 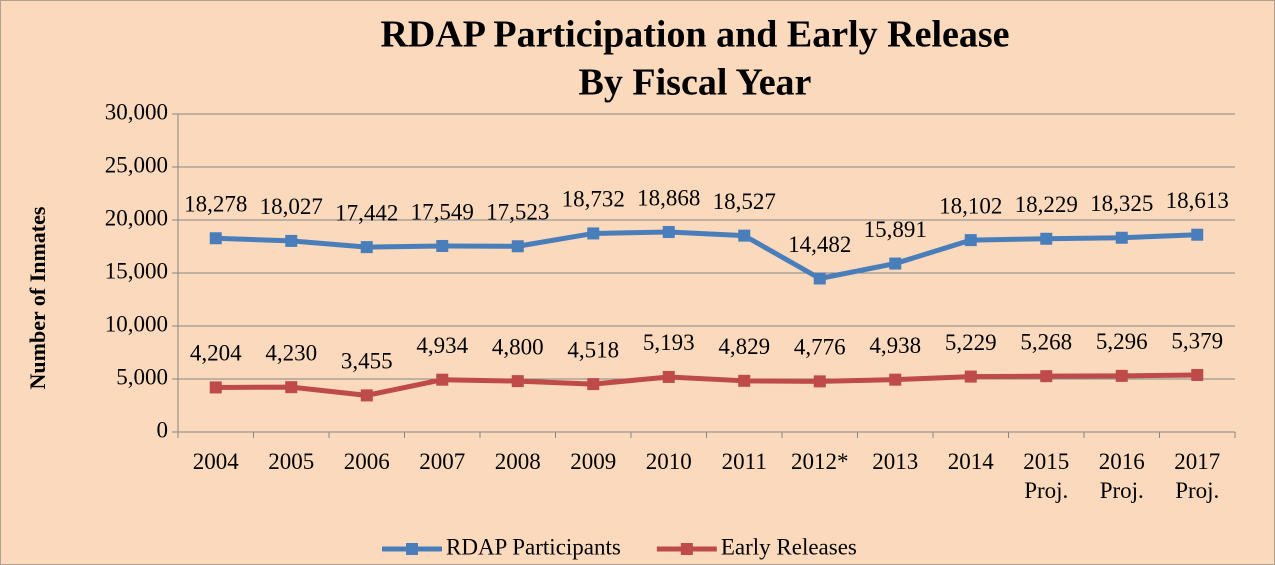 What do you see at coordinates (1121, 203) in the screenshot?
I see `data-label: 18,325` at bounding box center [1121, 203].